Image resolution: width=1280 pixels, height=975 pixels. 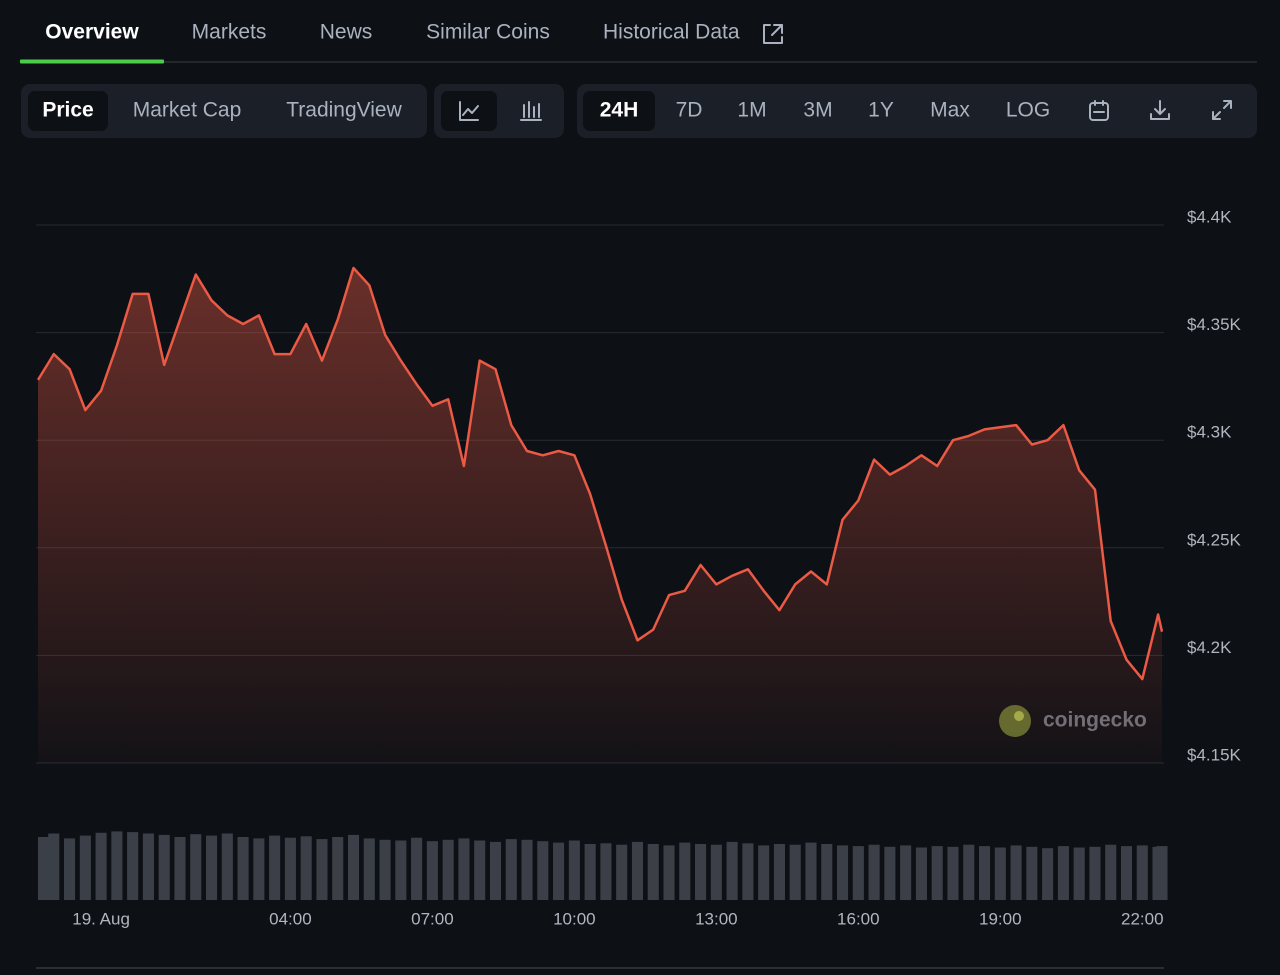 What do you see at coordinates (1142, 918) in the screenshot?
I see `x-tick-label: 22:00` at bounding box center [1142, 918].